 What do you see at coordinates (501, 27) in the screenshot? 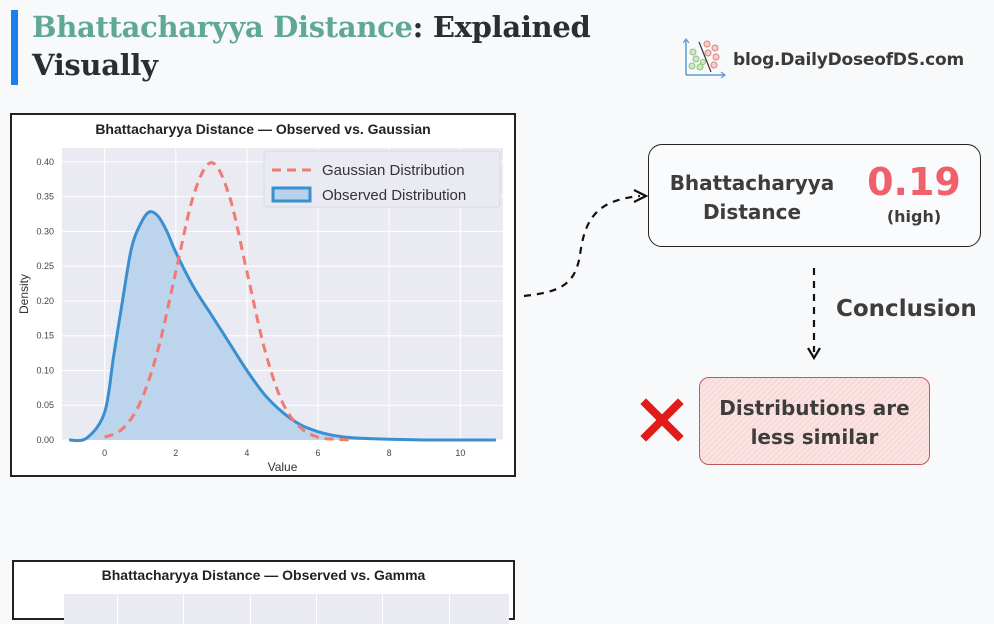
I see `title-rest: : Explained` at bounding box center [501, 27].